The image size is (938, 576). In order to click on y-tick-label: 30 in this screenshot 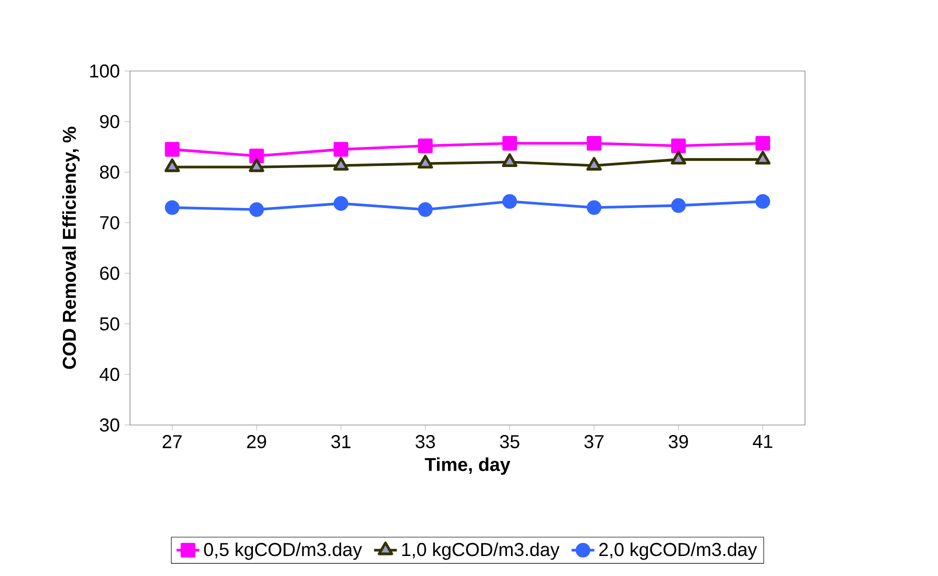, I will do `click(110, 425)`.